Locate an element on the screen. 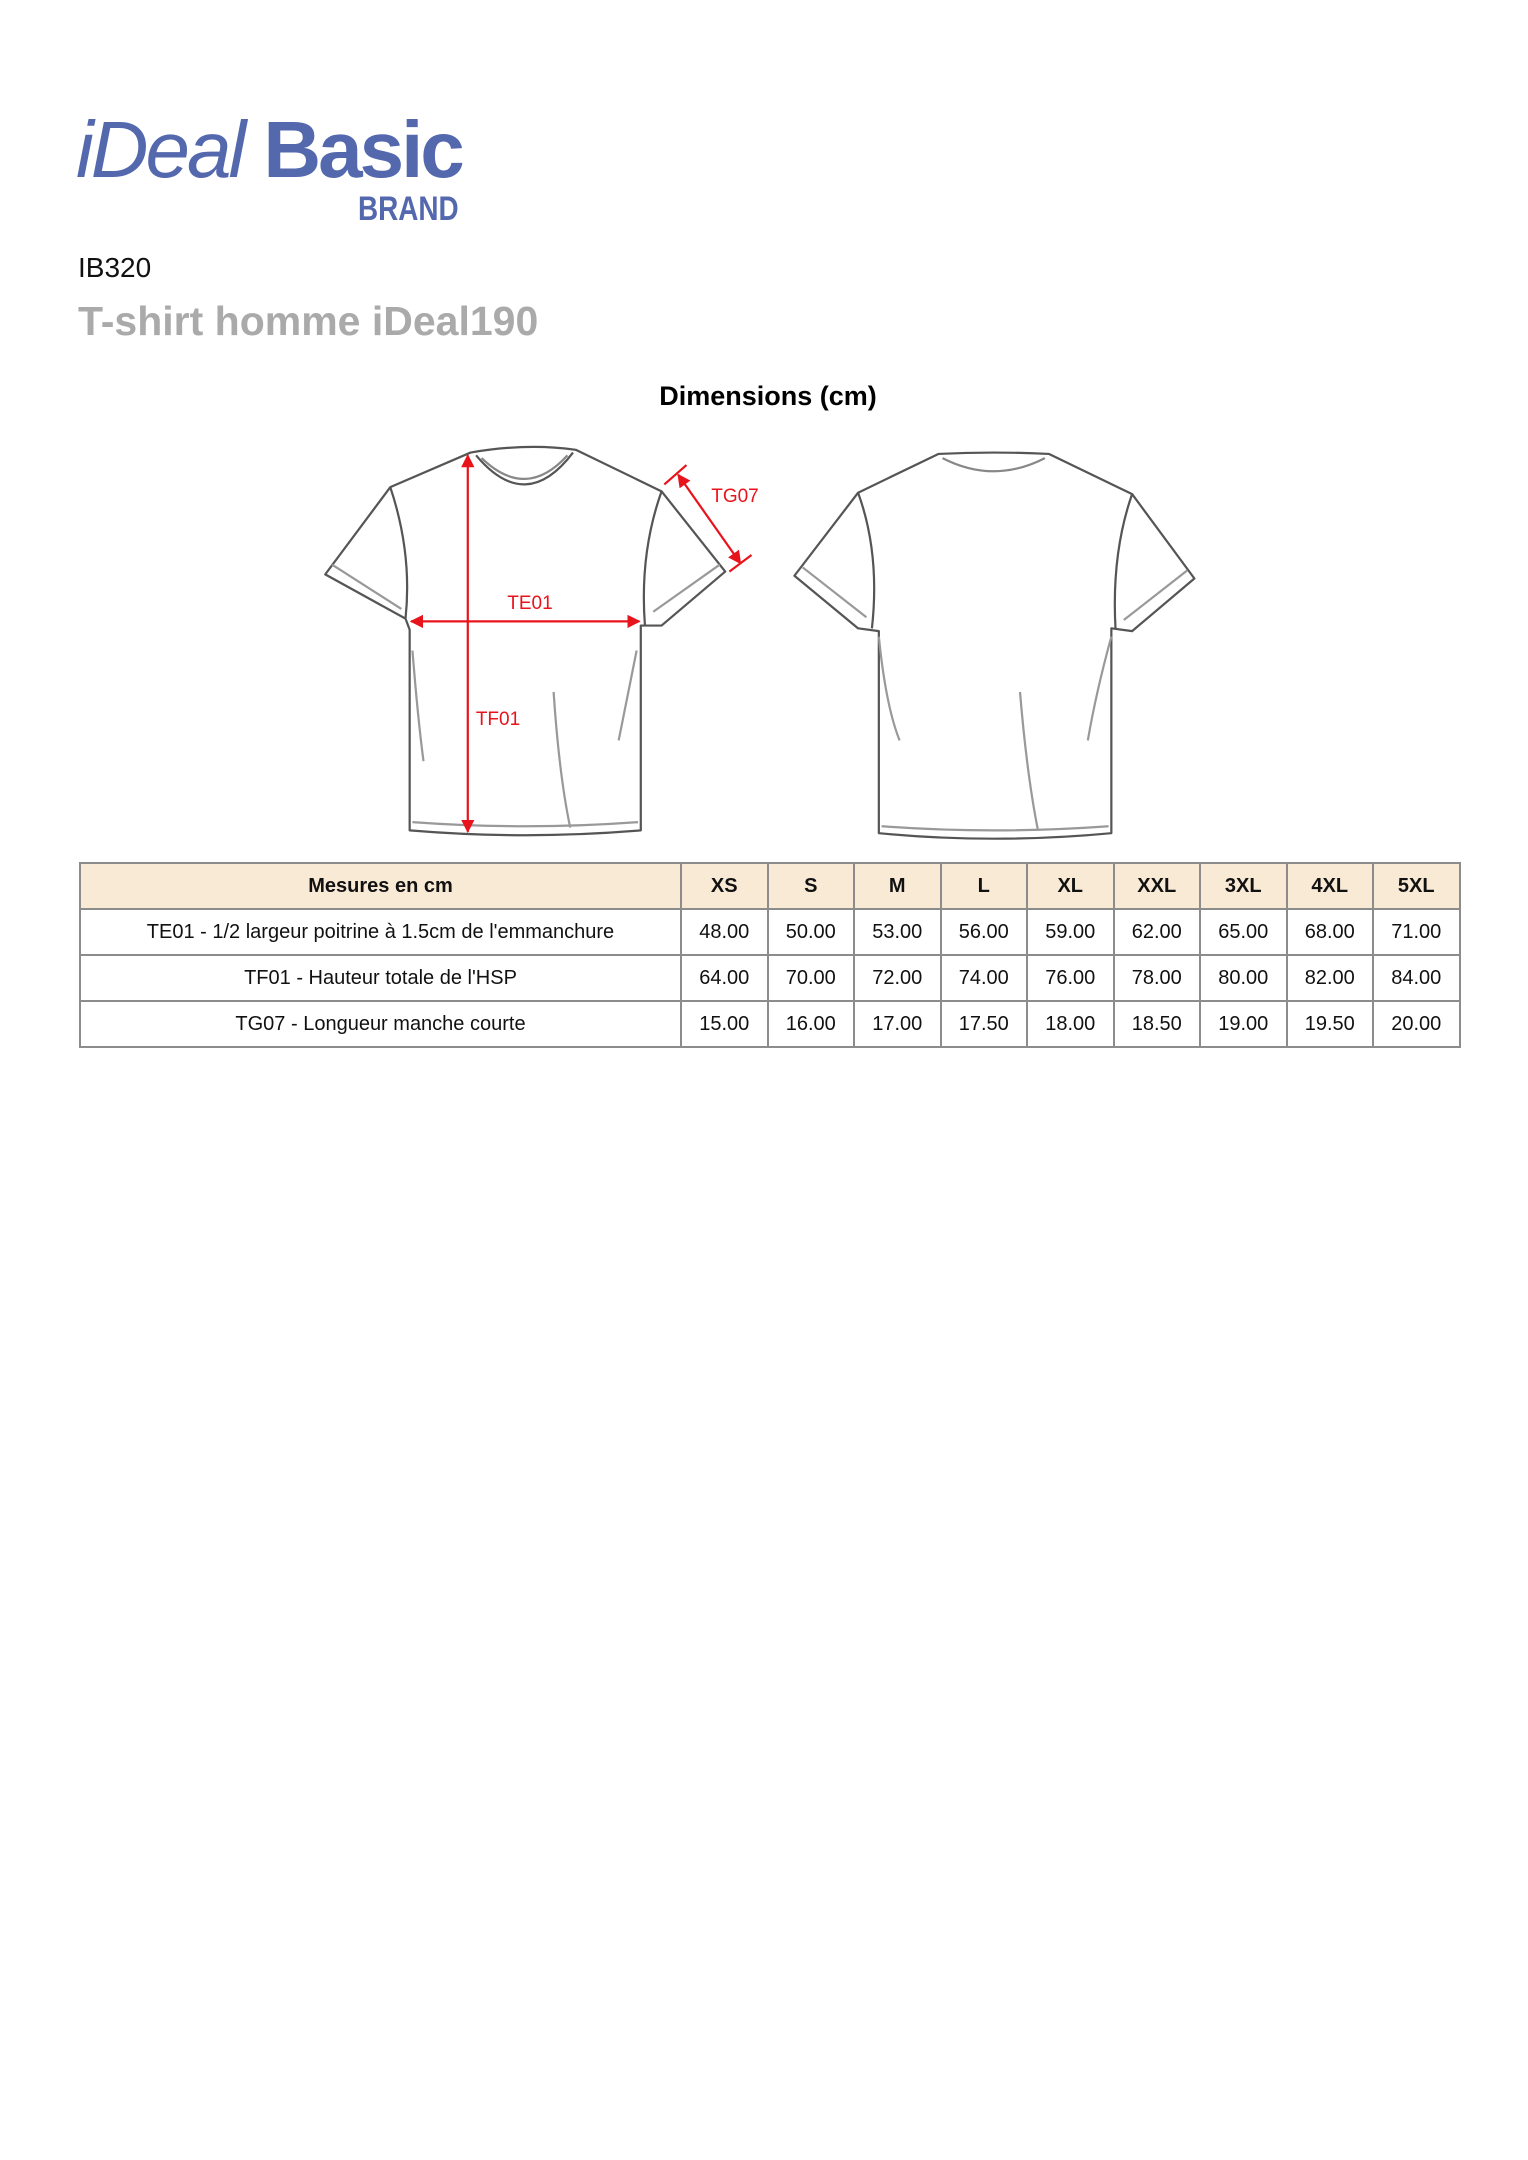  cell-value: 68.00 is located at coordinates (1329, 932).